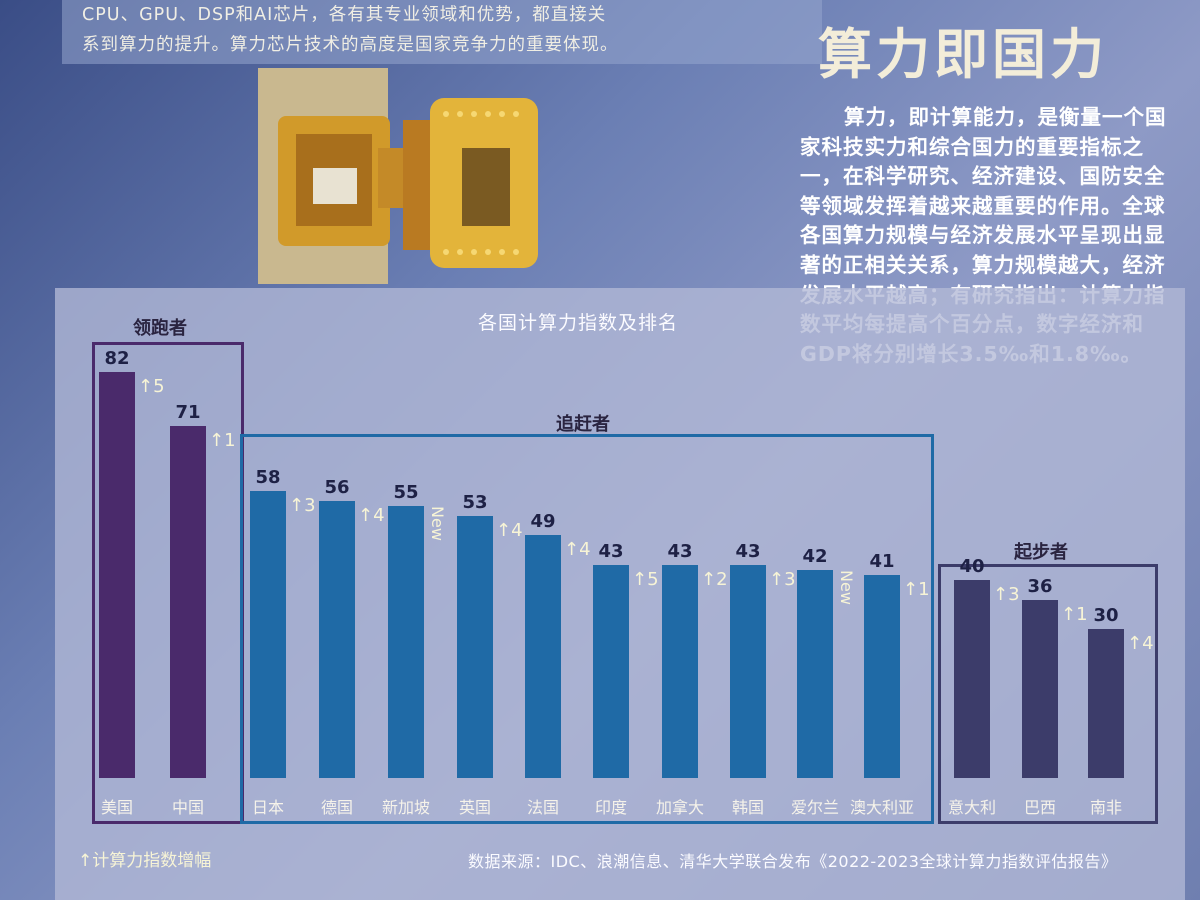 The height and width of the screenshot is (900, 1200). I want to click on value-label-9: 43, so click(680, 552).